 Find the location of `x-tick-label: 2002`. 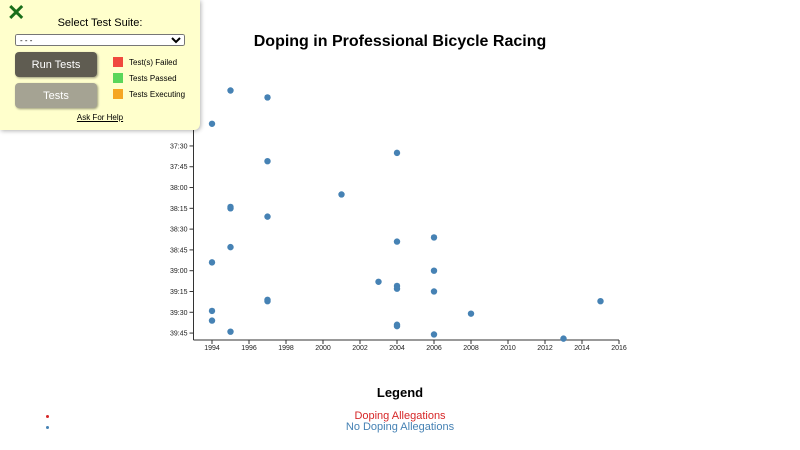

x-tick-label: 2002 is located at coordinates (360, 348).